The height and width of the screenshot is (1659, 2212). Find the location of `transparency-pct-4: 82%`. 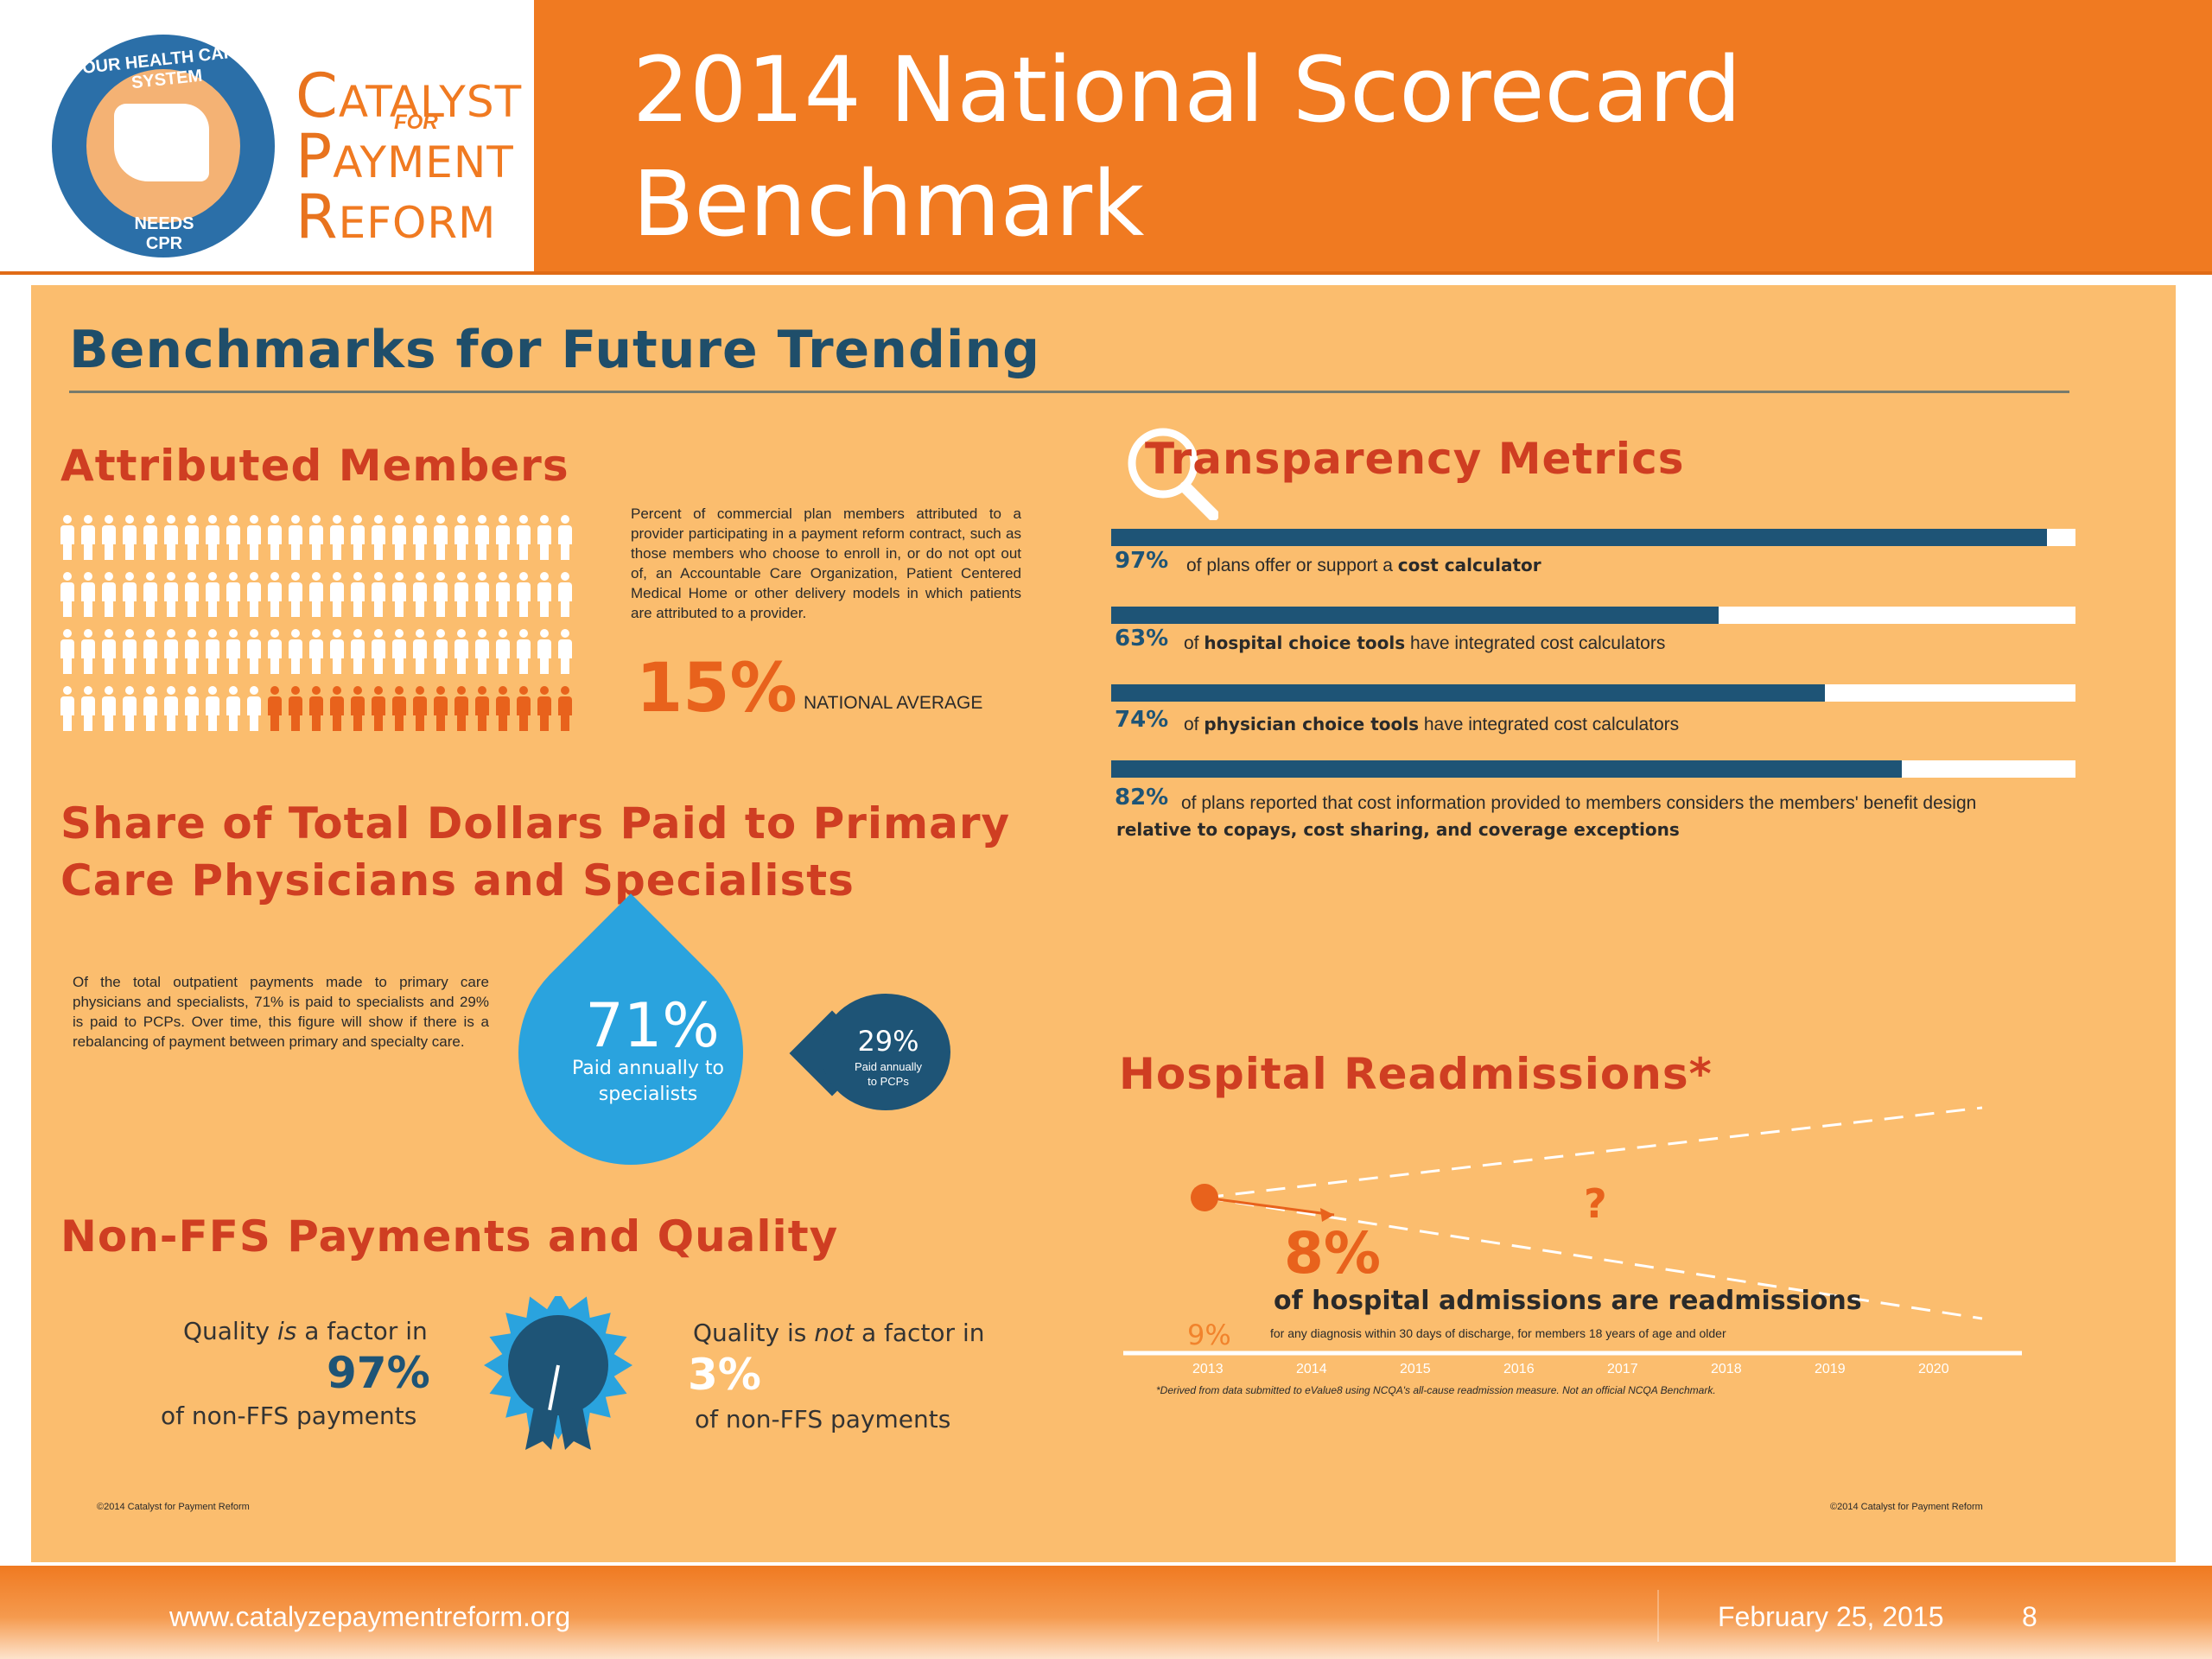

transparency-pct-4: 82% is located at coordinates (1142, 797).